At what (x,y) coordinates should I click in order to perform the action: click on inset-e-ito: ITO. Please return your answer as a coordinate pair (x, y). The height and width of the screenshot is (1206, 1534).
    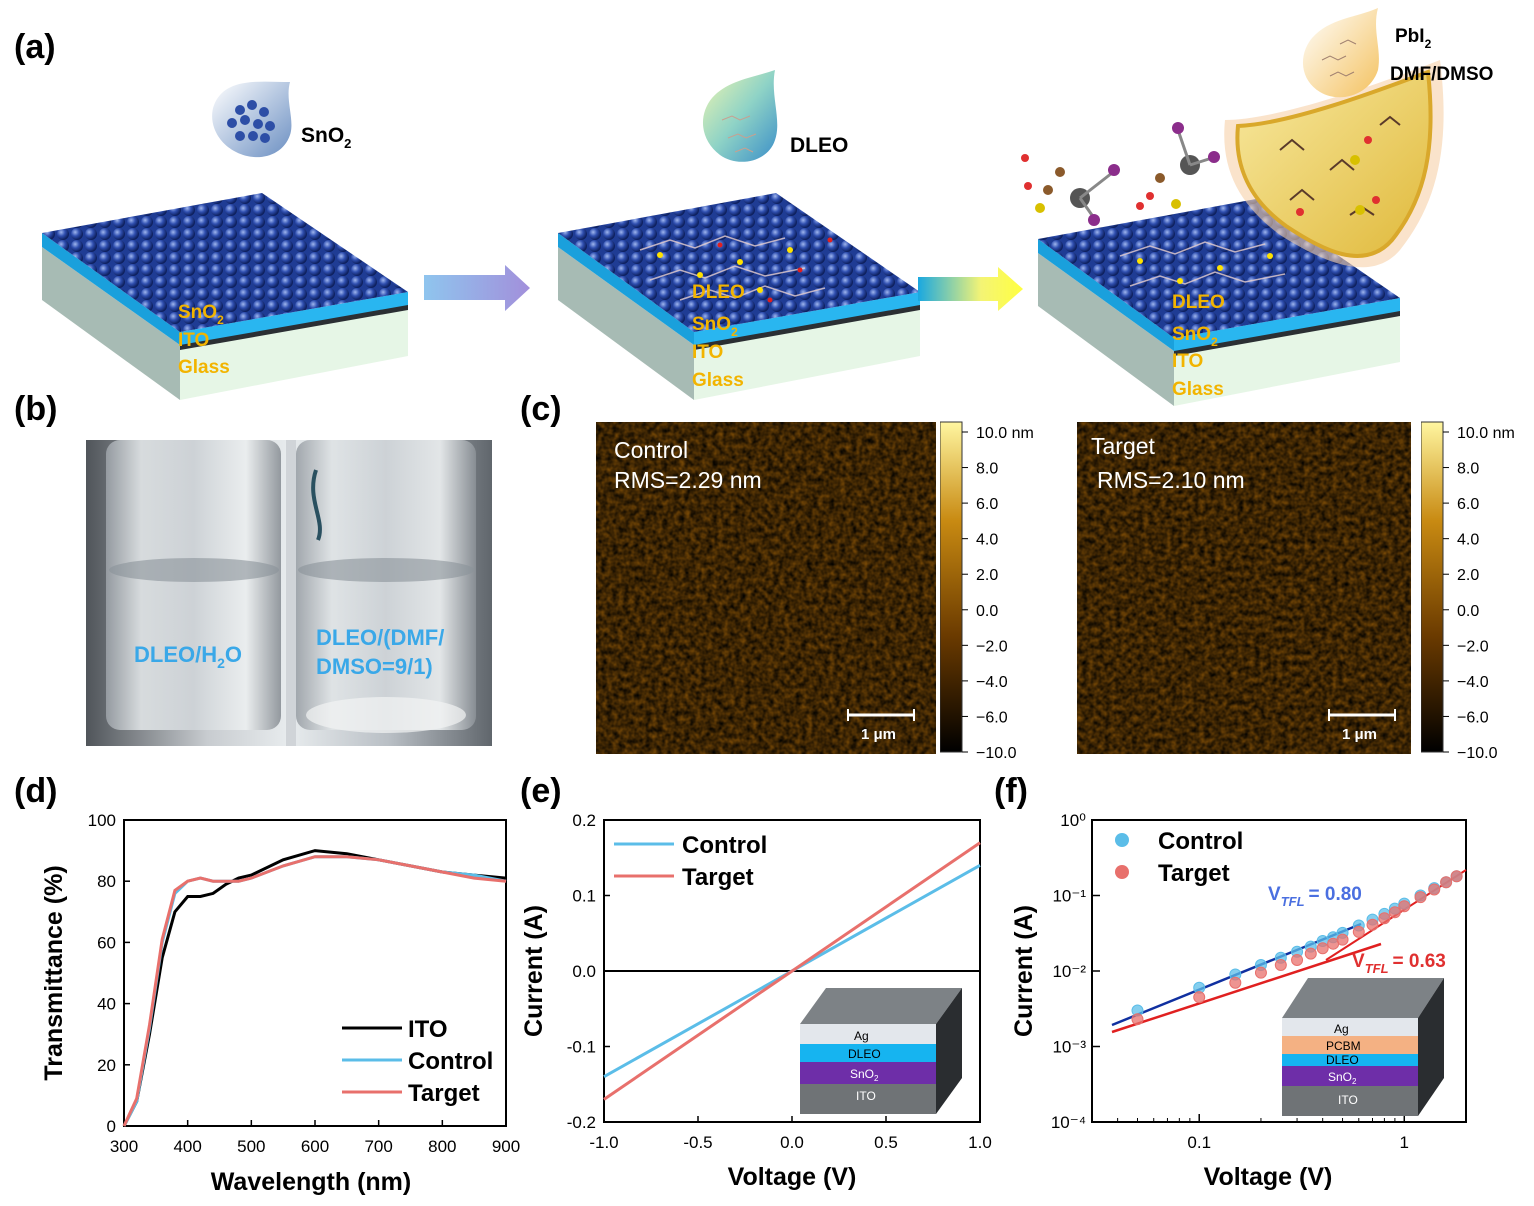
    Looking at the image, I should click on (866, 1096).